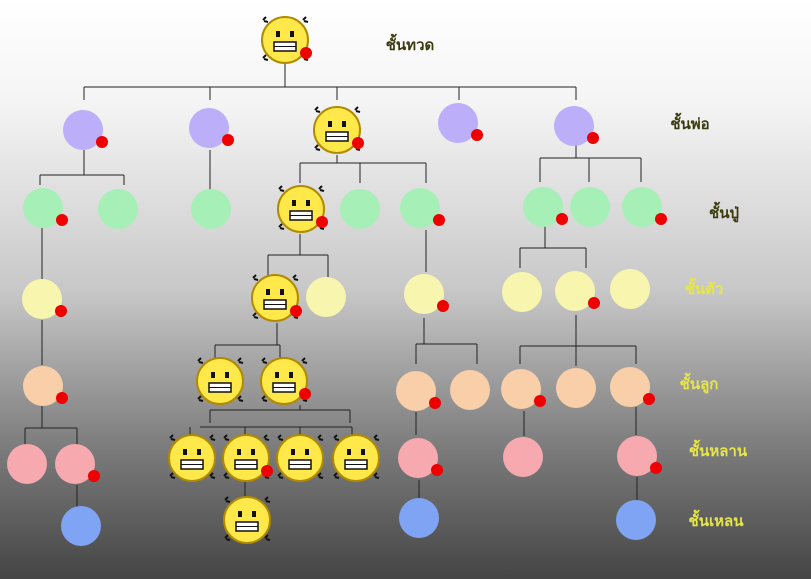 The width and height of the screenshot is (811, 579). Describe the element at coordinates (302, 209) in the screenshot. I see `parent-node-self-line` at that location.